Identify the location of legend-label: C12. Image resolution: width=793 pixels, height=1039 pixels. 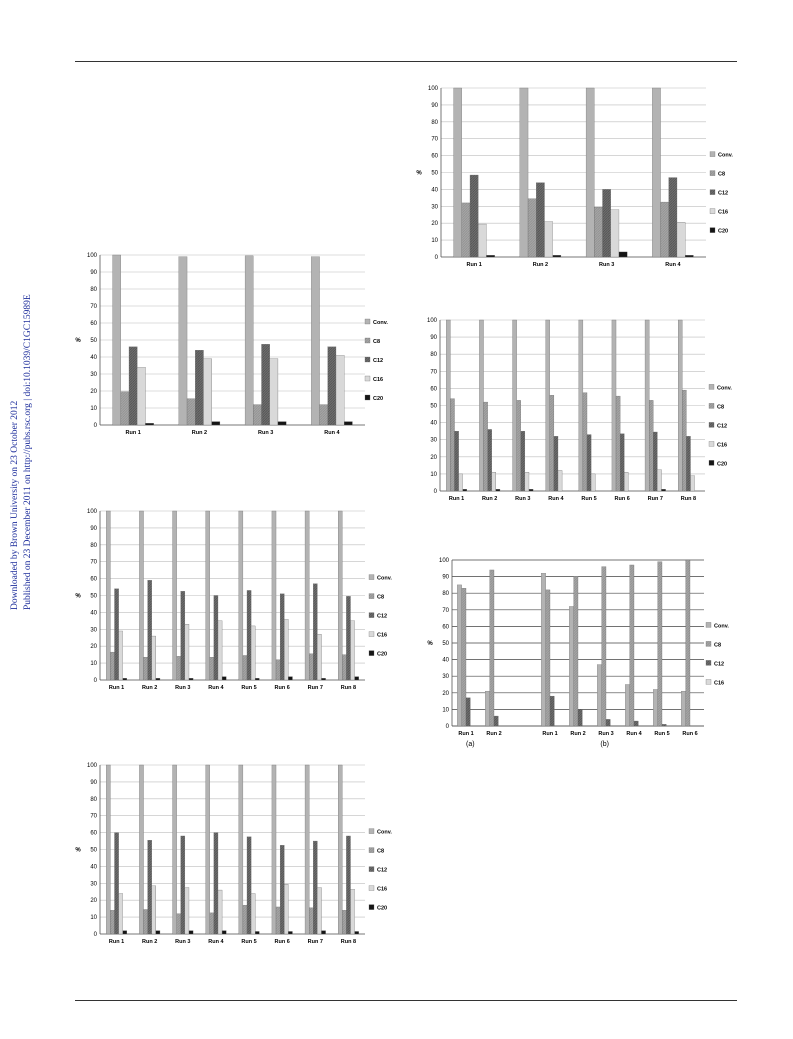
(719, 664).